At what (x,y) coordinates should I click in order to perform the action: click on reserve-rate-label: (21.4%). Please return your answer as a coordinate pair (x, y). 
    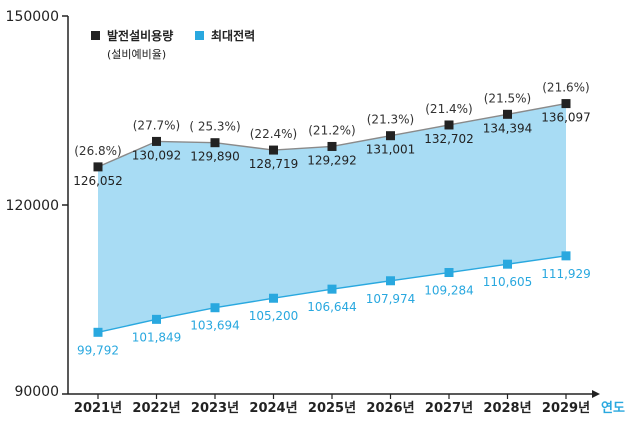
    Looking at the image, I should click on (448, 109).